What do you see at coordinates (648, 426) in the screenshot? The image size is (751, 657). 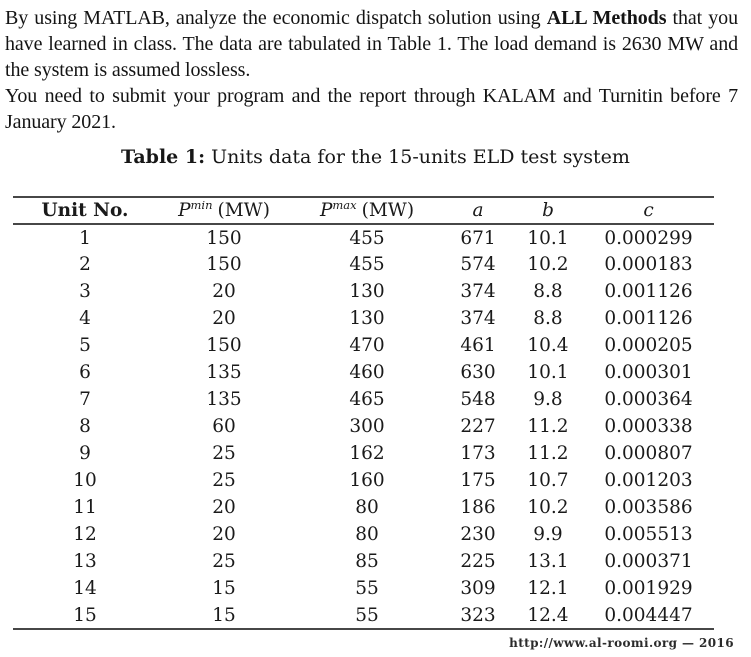 I see `table-cell: 0.000338` at bounding box center [648, 426].